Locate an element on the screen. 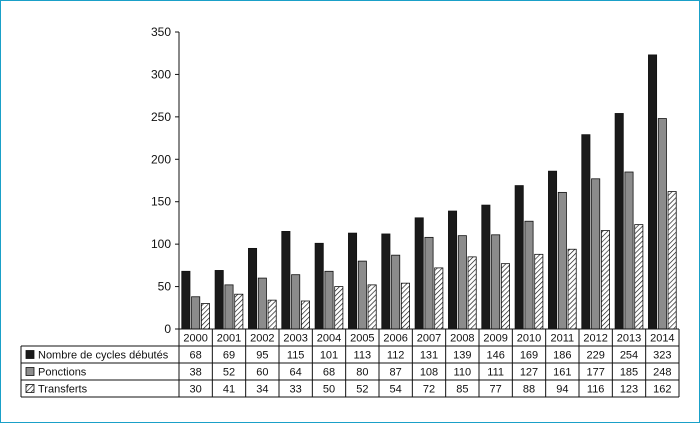  table-cell-value: 41 is located at coordinates (229, 390).